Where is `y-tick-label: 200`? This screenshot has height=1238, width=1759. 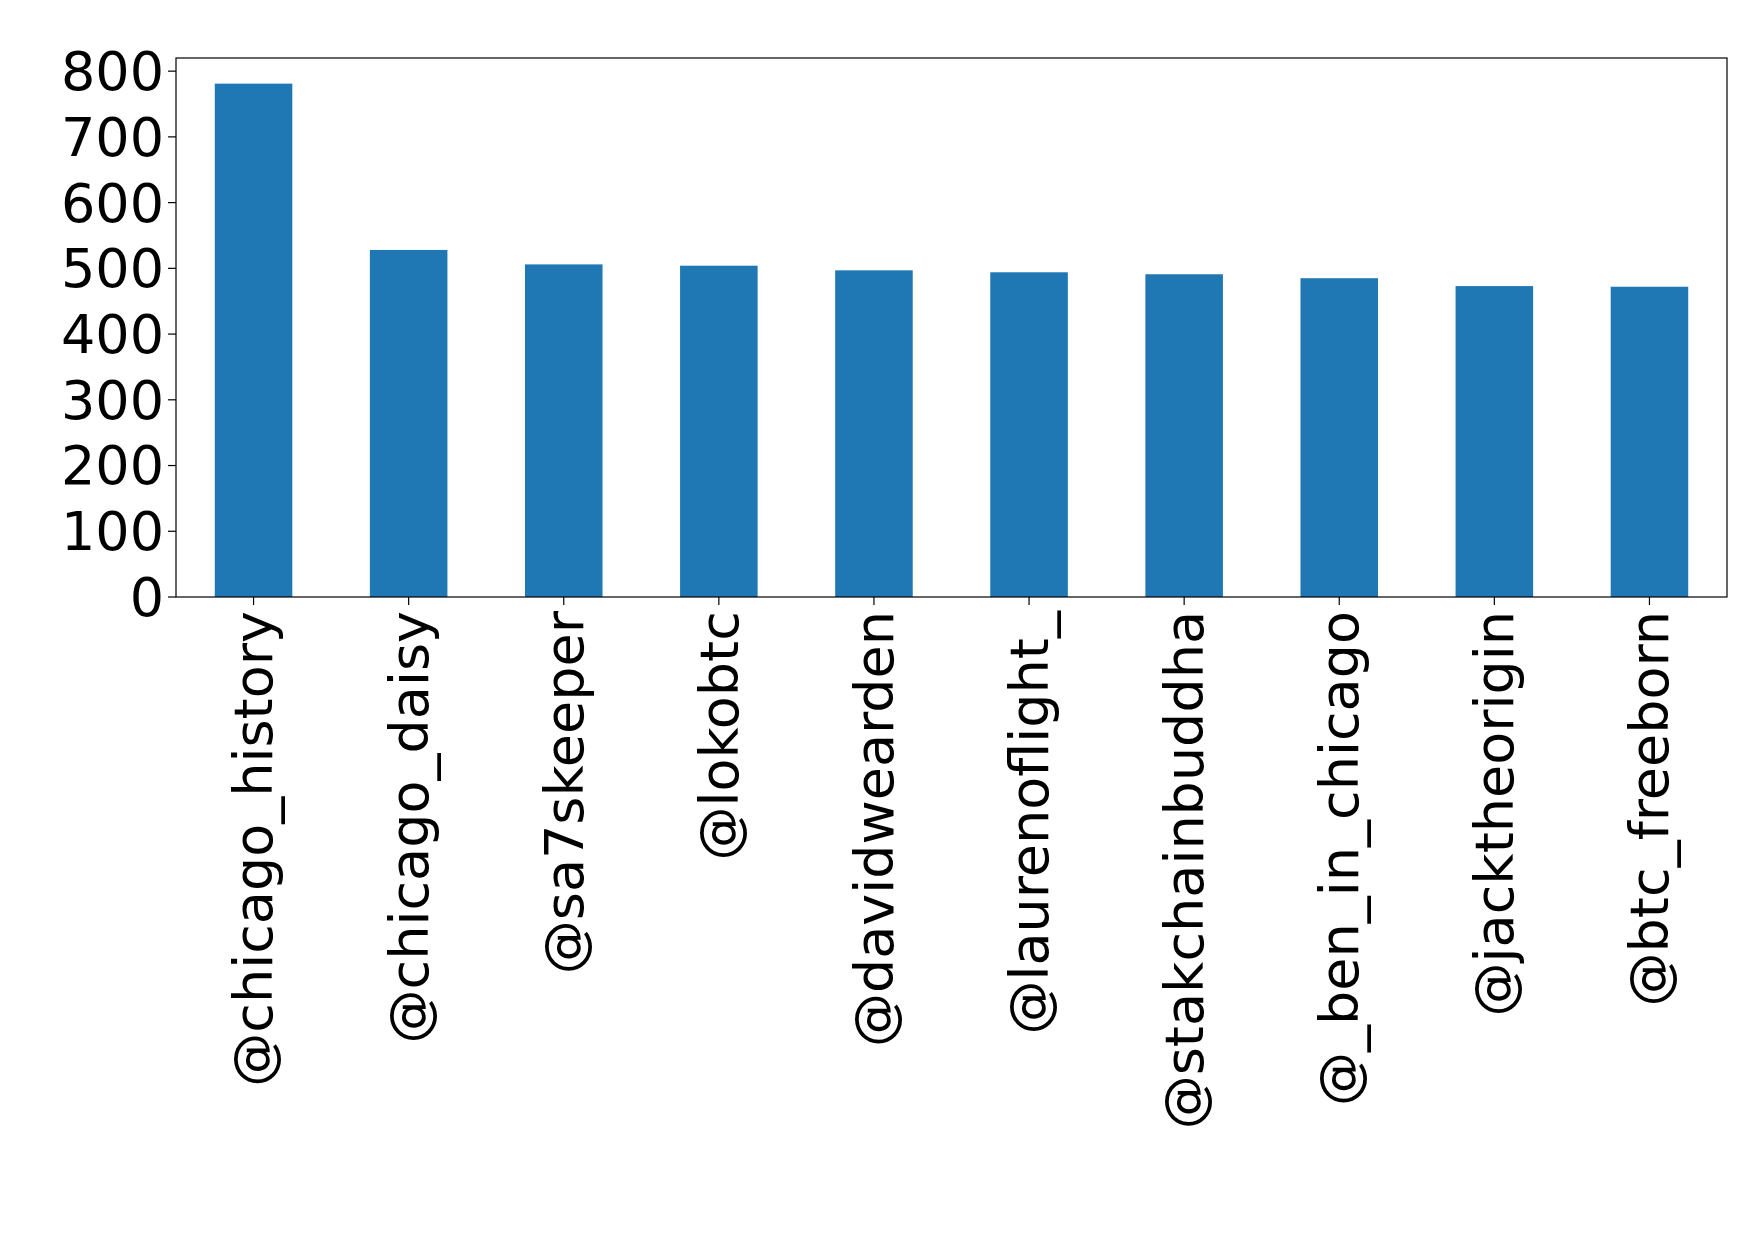
y-tick-label: 200 is located at coordinates (112, 466).